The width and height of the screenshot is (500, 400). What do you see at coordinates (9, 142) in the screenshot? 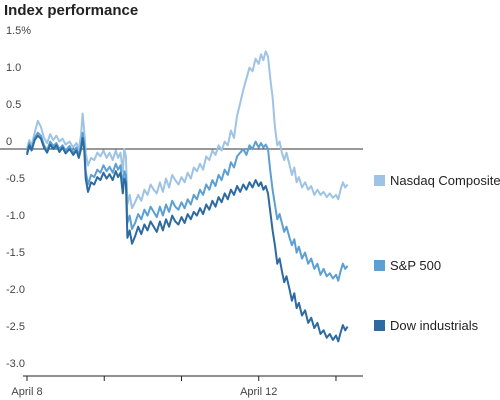
I see `y-tick-label: 0` at bounding box center [9, 142].